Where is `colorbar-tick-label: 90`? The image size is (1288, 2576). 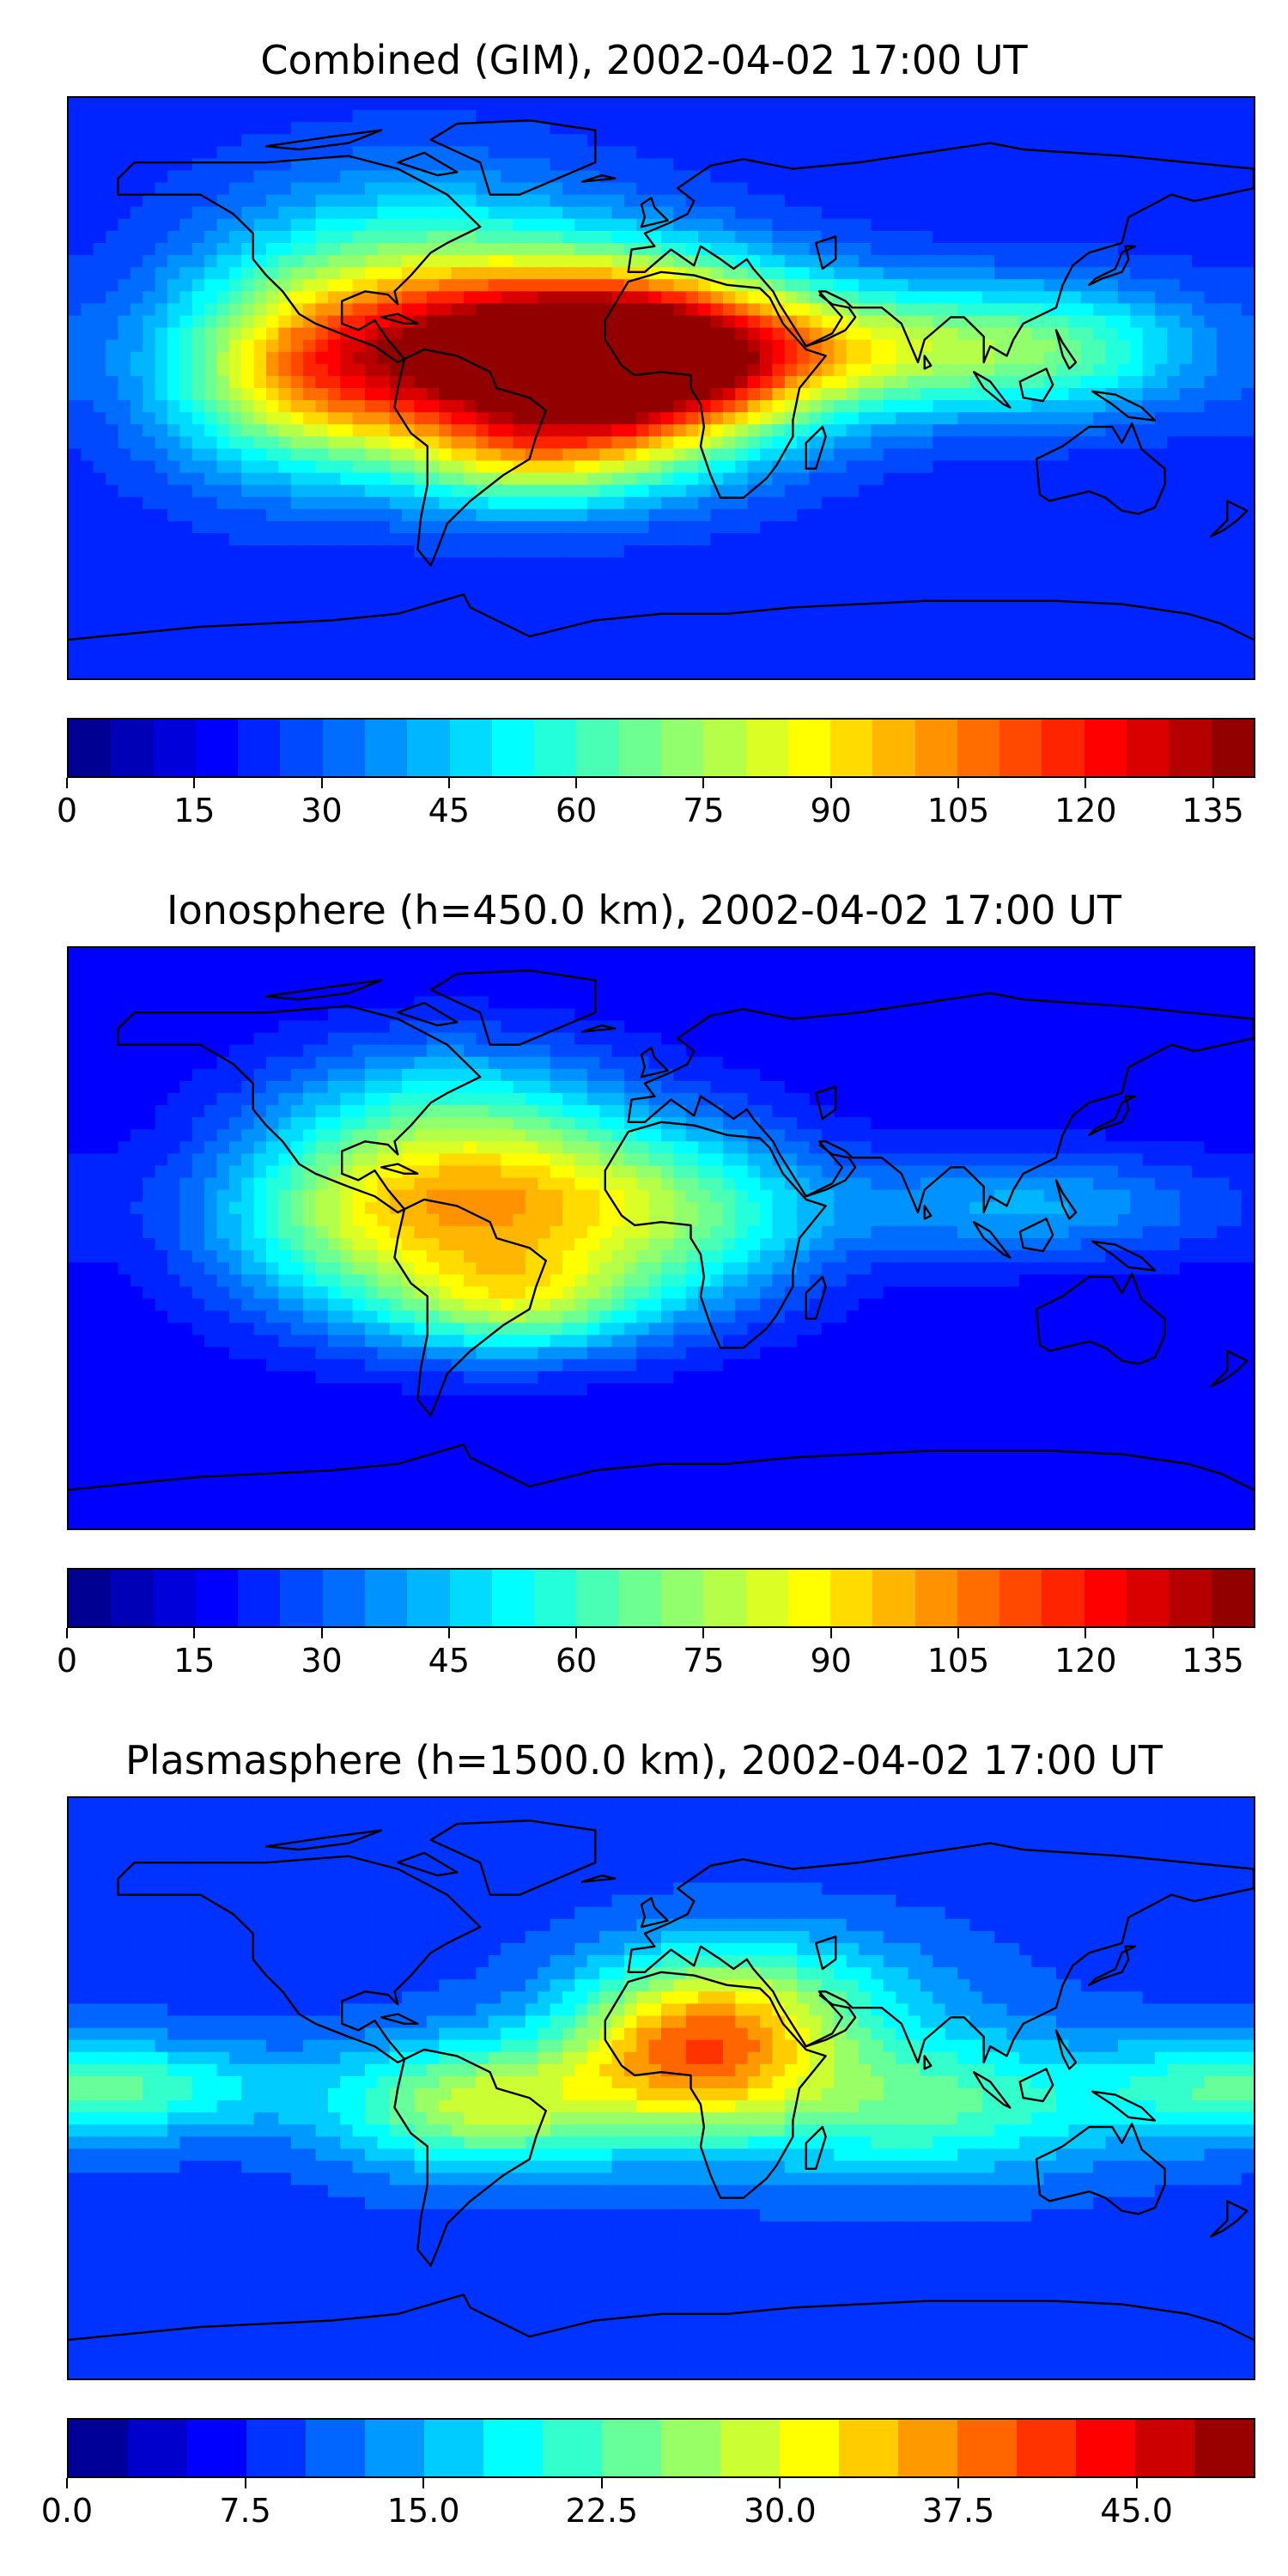
colorbar-tick-label: 90 is located at coordinates (831, 810).